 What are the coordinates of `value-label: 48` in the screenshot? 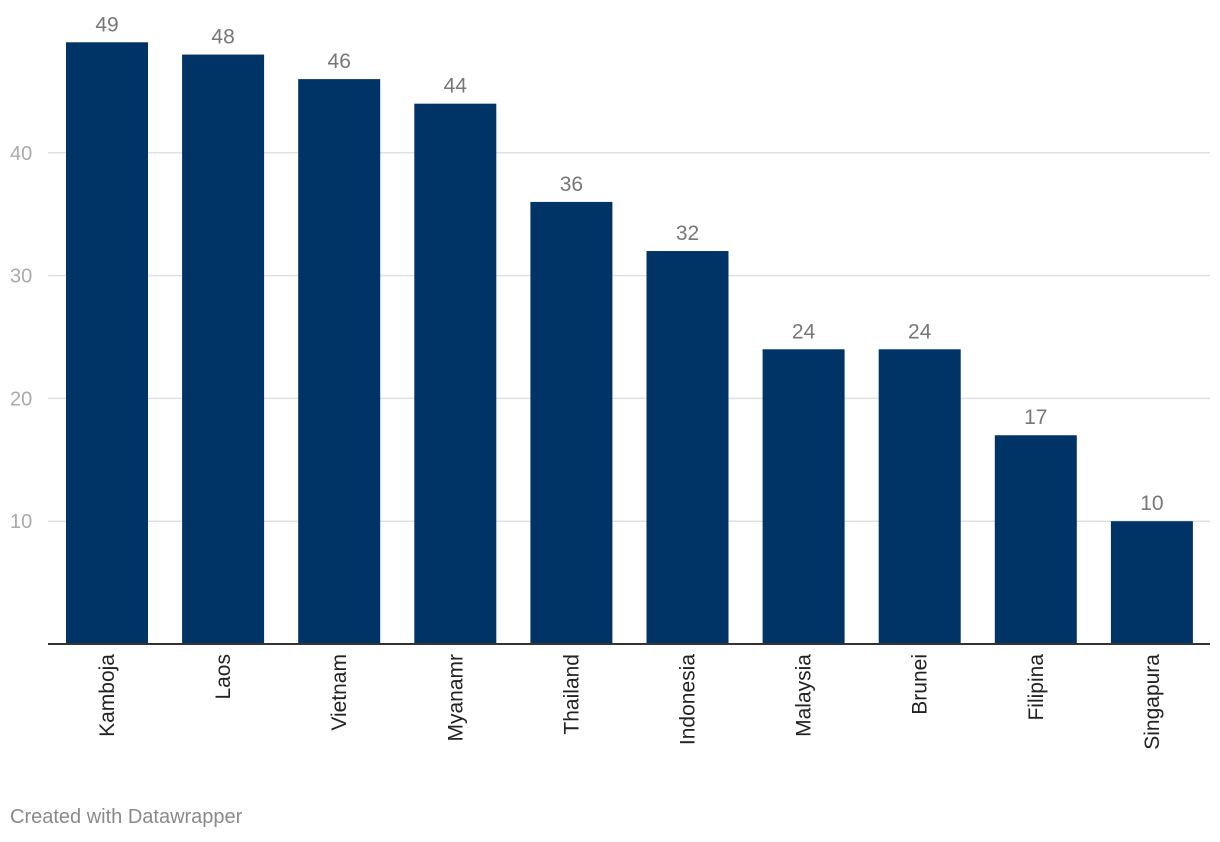 It's located at (222, 37).